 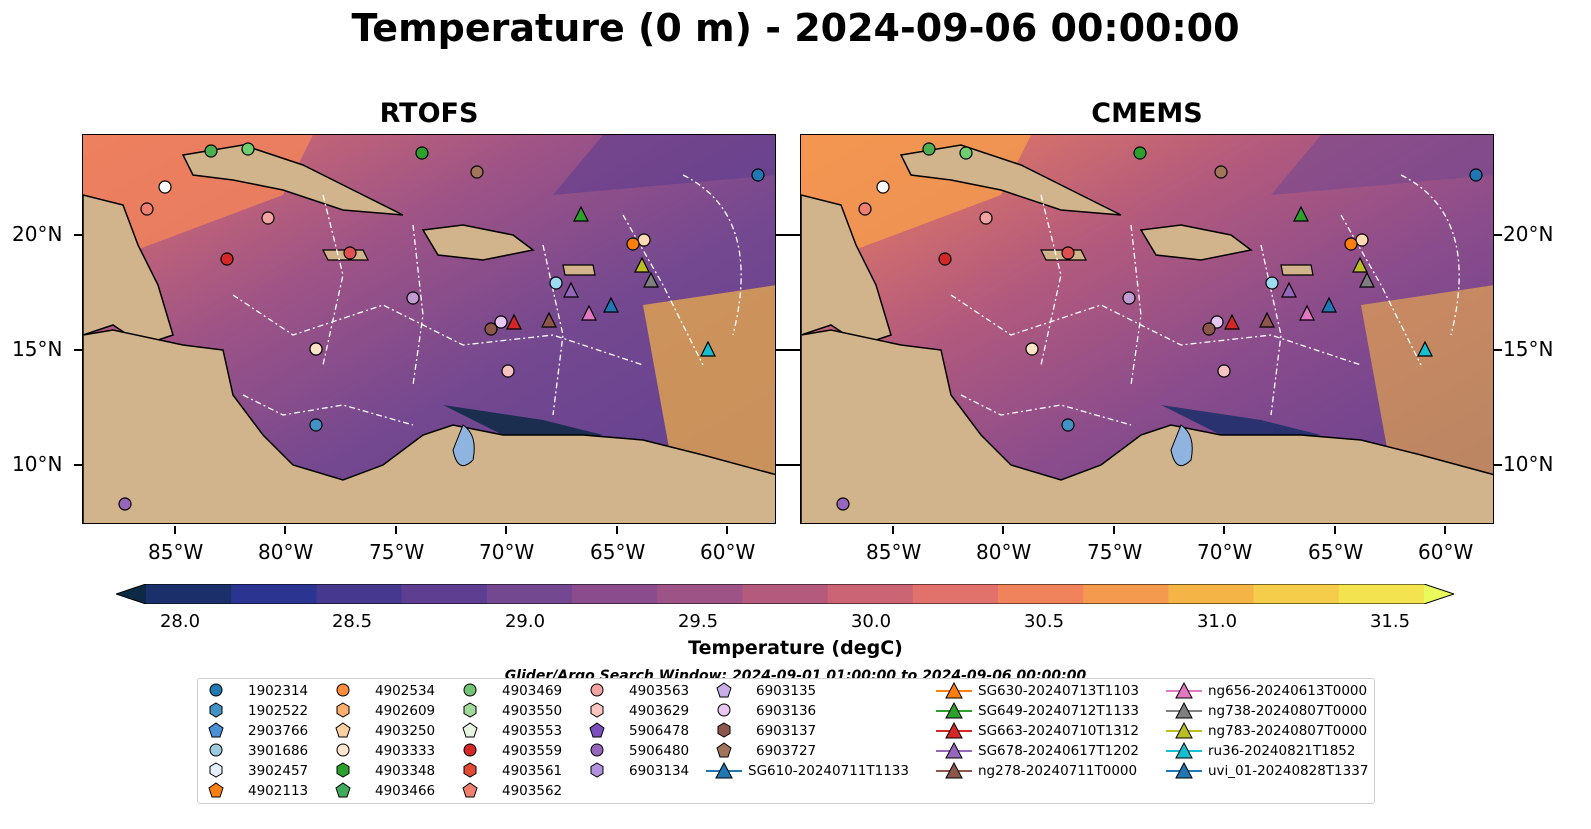 I want to click on colorbar-tick-28-0: 28.0, so click(x=180, y=621).